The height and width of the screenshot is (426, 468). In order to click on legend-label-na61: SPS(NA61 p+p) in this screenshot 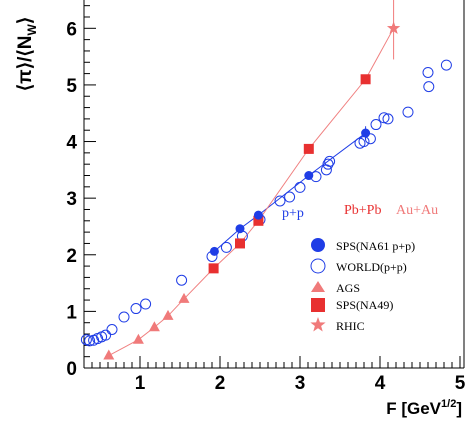, I will do `click(375, 246)`.